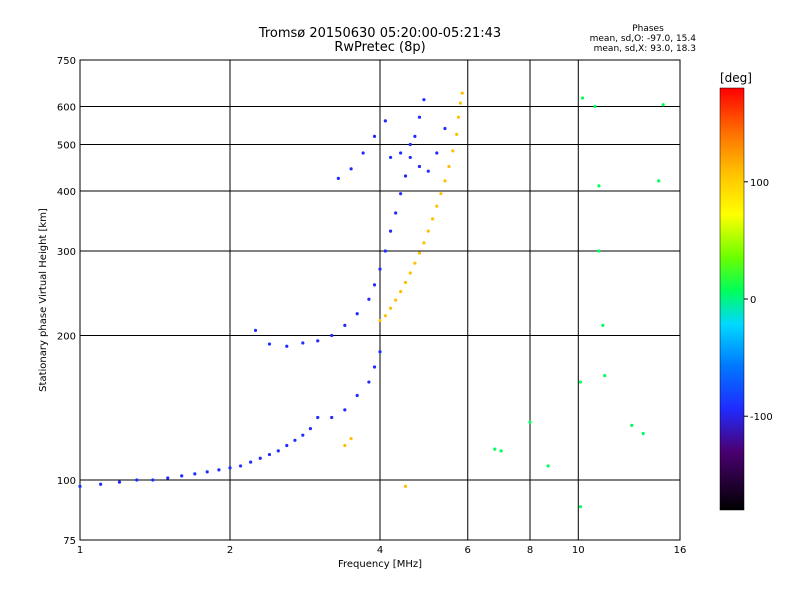 The width and height of the screenshot is (800, 600). I want to click on x-tick-label: 8, so click(530, 550).